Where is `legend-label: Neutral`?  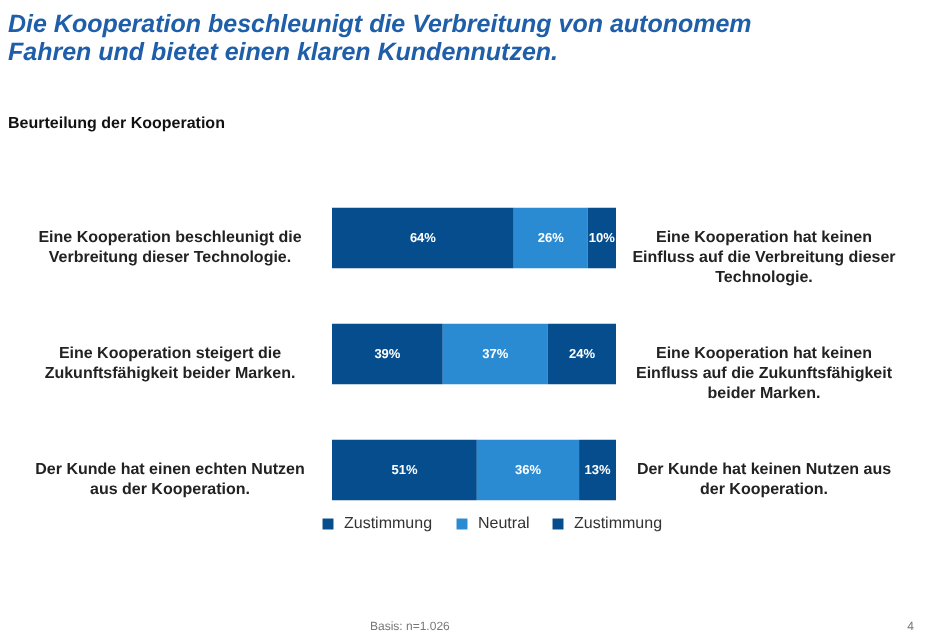 legend-label: Neutral is located at coordinates (504, 523).